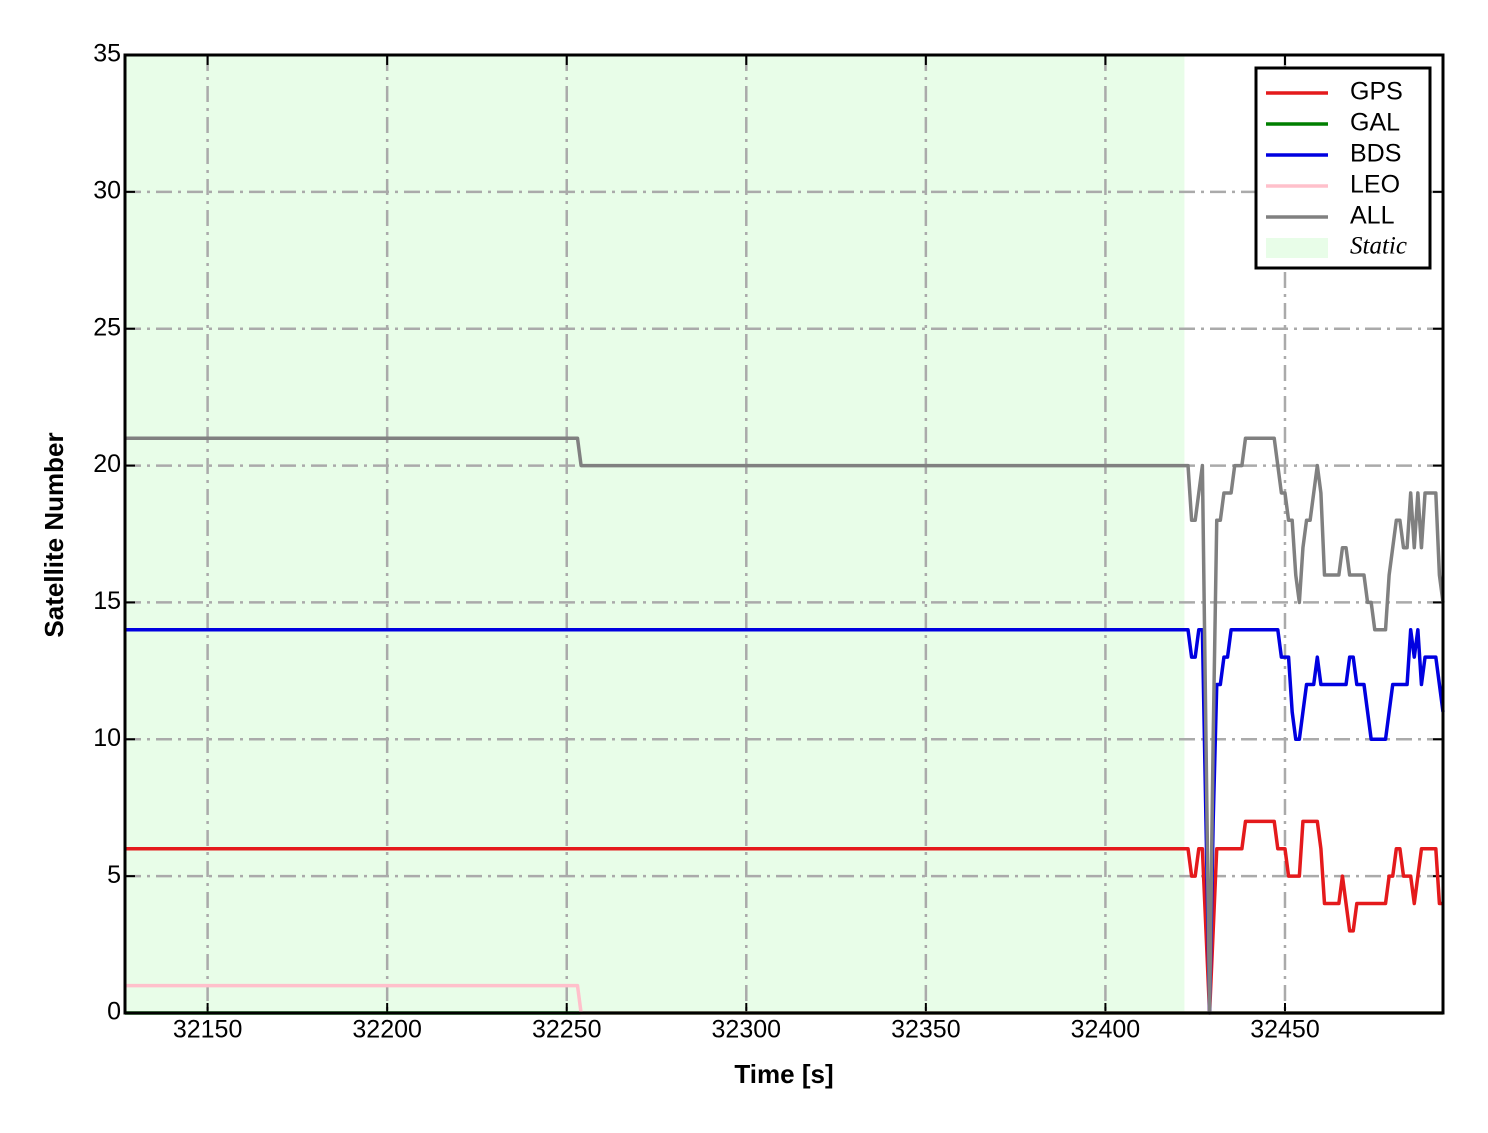  I want to click on y-tick-label: 30, so click(107, 190).